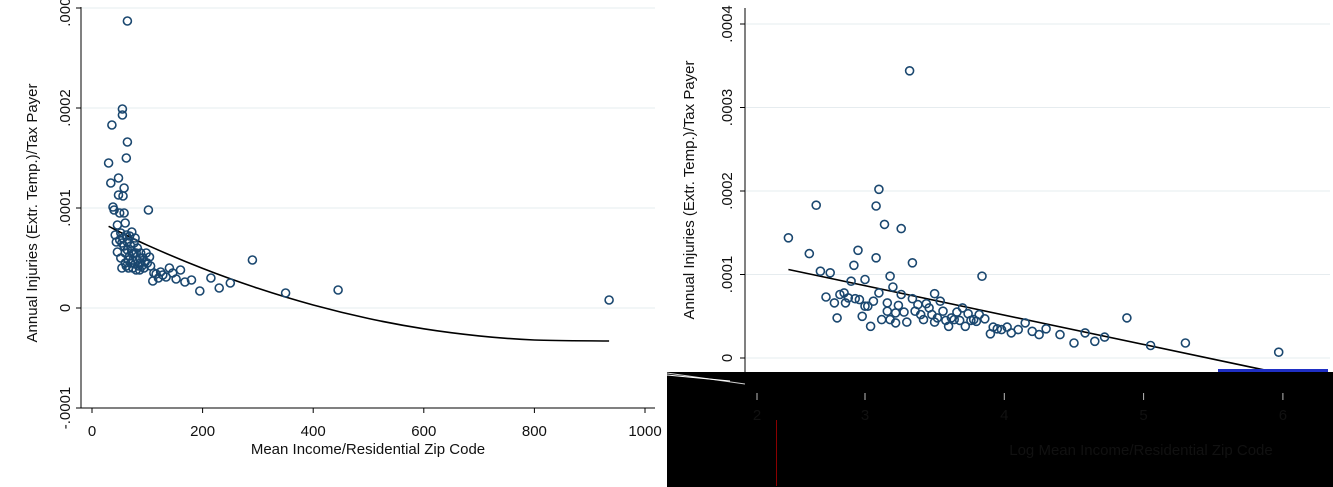 The image size is (1333, 487). What do you see at coordinates (727, 108) in the screenshot?
I see `right-y-tick-label: .0003` at bounding box center [727, 108].